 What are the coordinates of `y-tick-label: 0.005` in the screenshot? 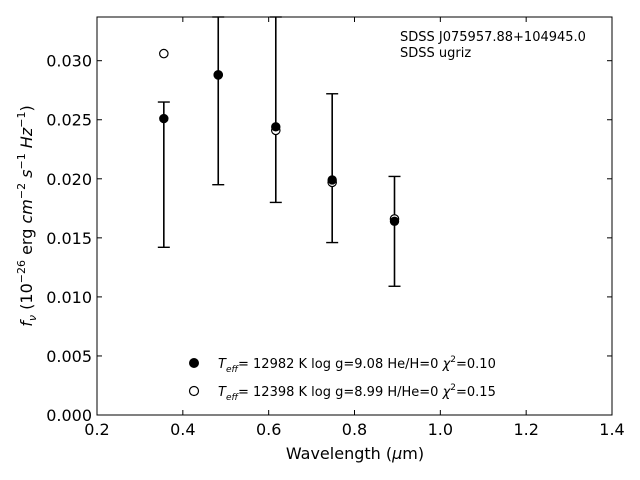 It's located at (69, 356).